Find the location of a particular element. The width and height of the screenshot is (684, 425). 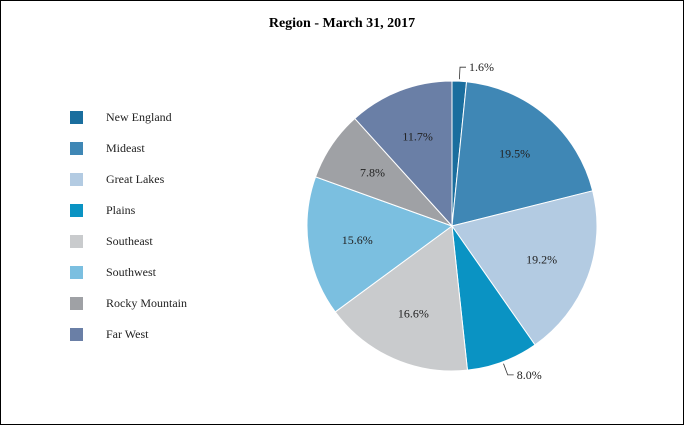

pie-slice-mideast is located at coordinates (522, 154).